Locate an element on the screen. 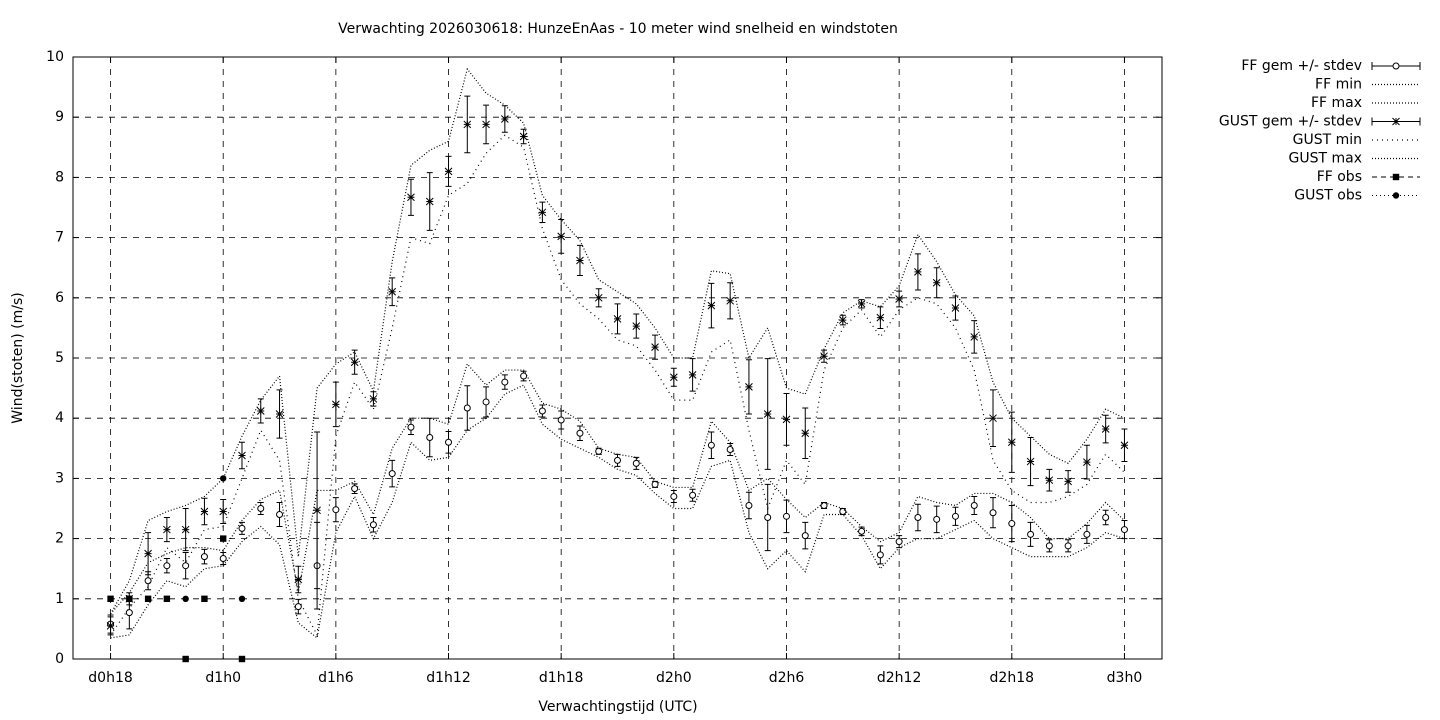  x-tick-label: d2h18 is located at coordinates (1012, 678).